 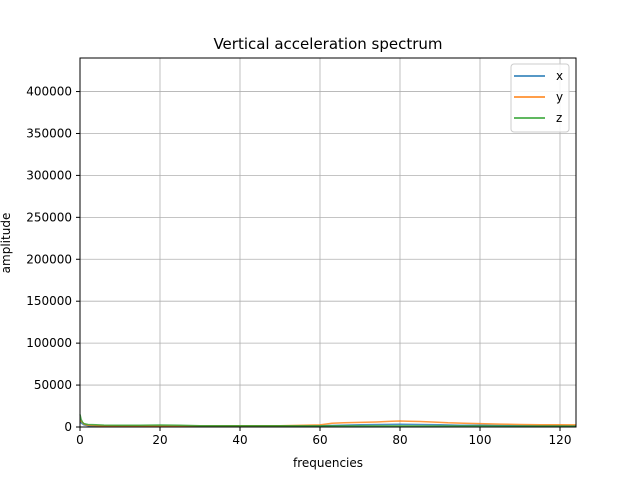 I want to click on y-axis-label: amplitude, so click(x=6, y=243).